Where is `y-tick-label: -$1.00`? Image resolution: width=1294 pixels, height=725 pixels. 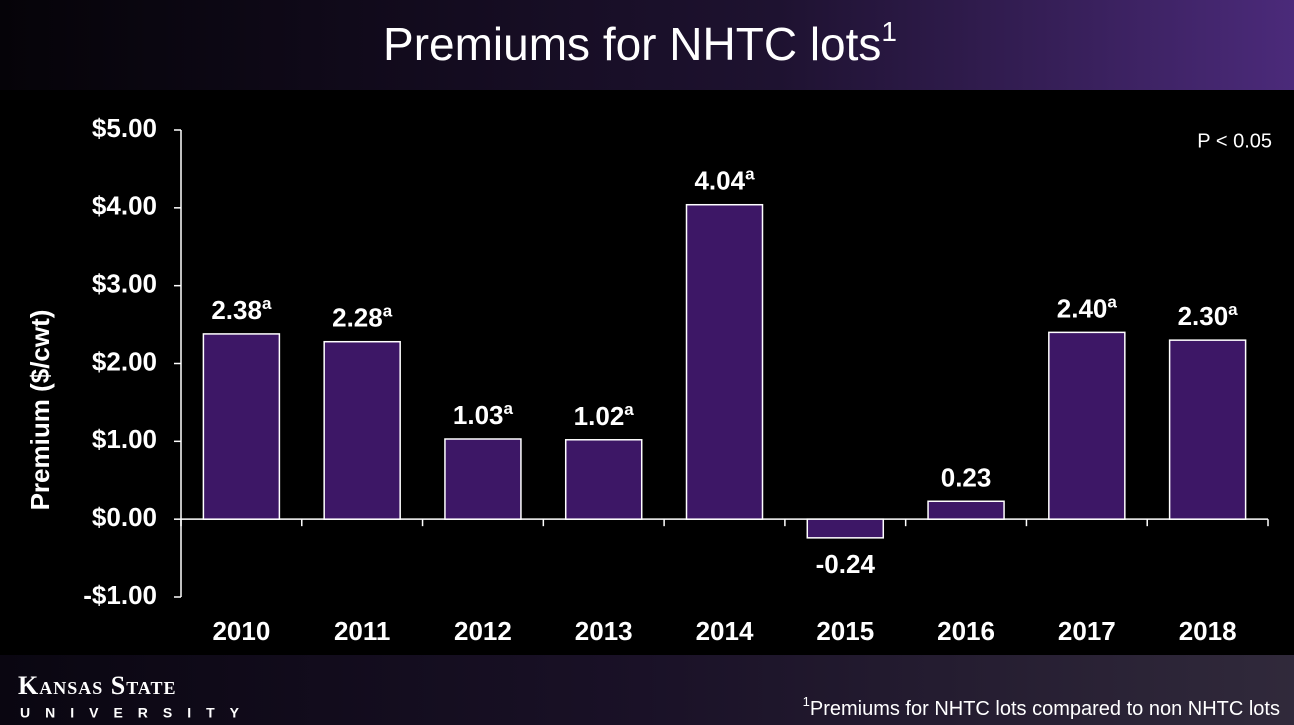 y-tick-label: -$1.00 is located at coordinates (120, 595).